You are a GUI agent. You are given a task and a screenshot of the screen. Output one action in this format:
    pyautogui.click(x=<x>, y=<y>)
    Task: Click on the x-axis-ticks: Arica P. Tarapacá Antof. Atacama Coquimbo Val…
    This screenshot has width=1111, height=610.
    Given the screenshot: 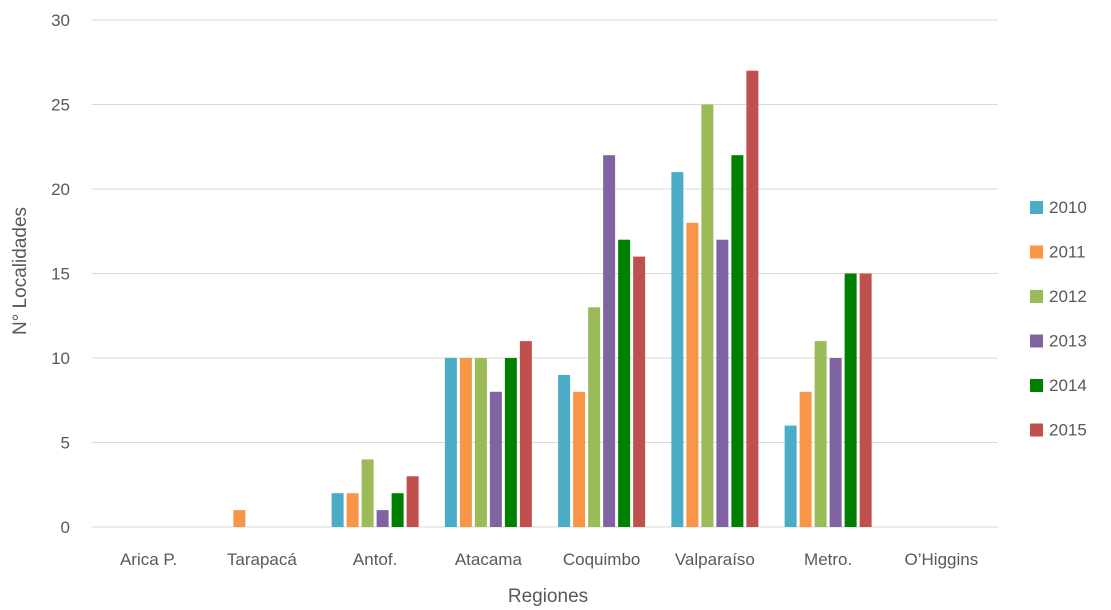 What is the action you would take?
    pyautogui.click(x=549, y=559)
    